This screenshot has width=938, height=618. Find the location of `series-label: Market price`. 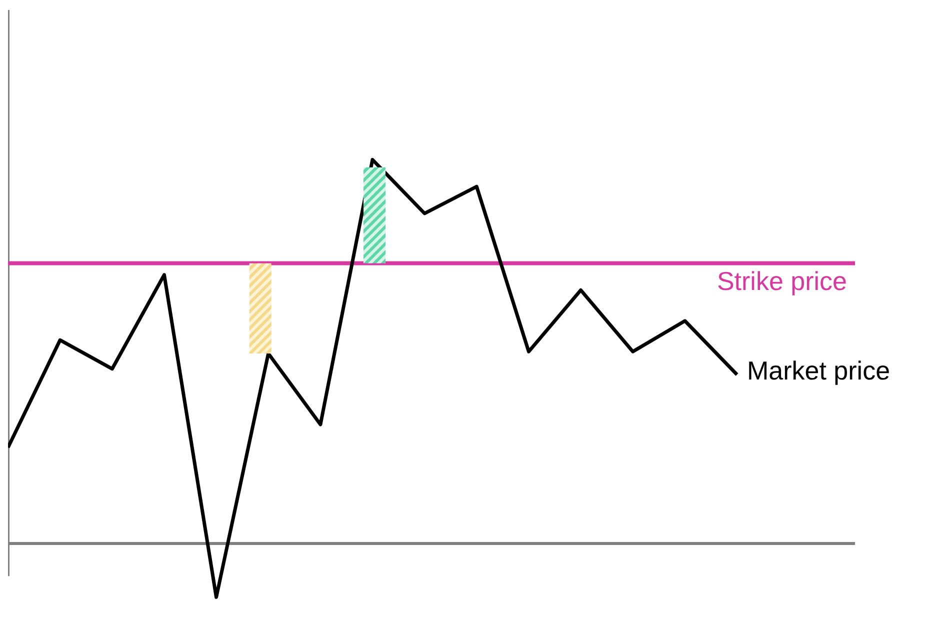

series-label: Market price is located at coordinates (818, 371).